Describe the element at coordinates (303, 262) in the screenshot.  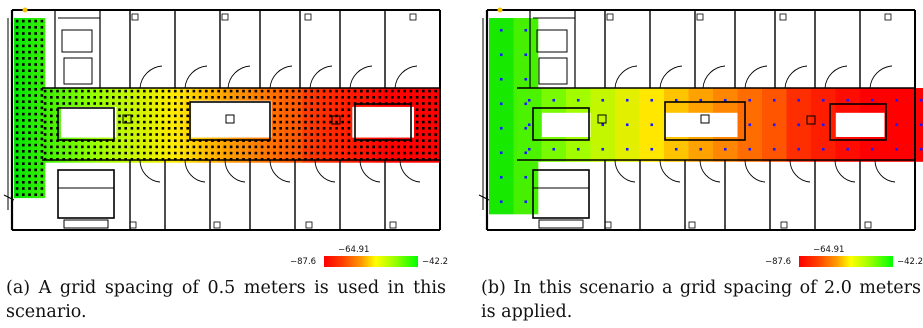
I see `colorbar-min-label: −87.6` at that location.